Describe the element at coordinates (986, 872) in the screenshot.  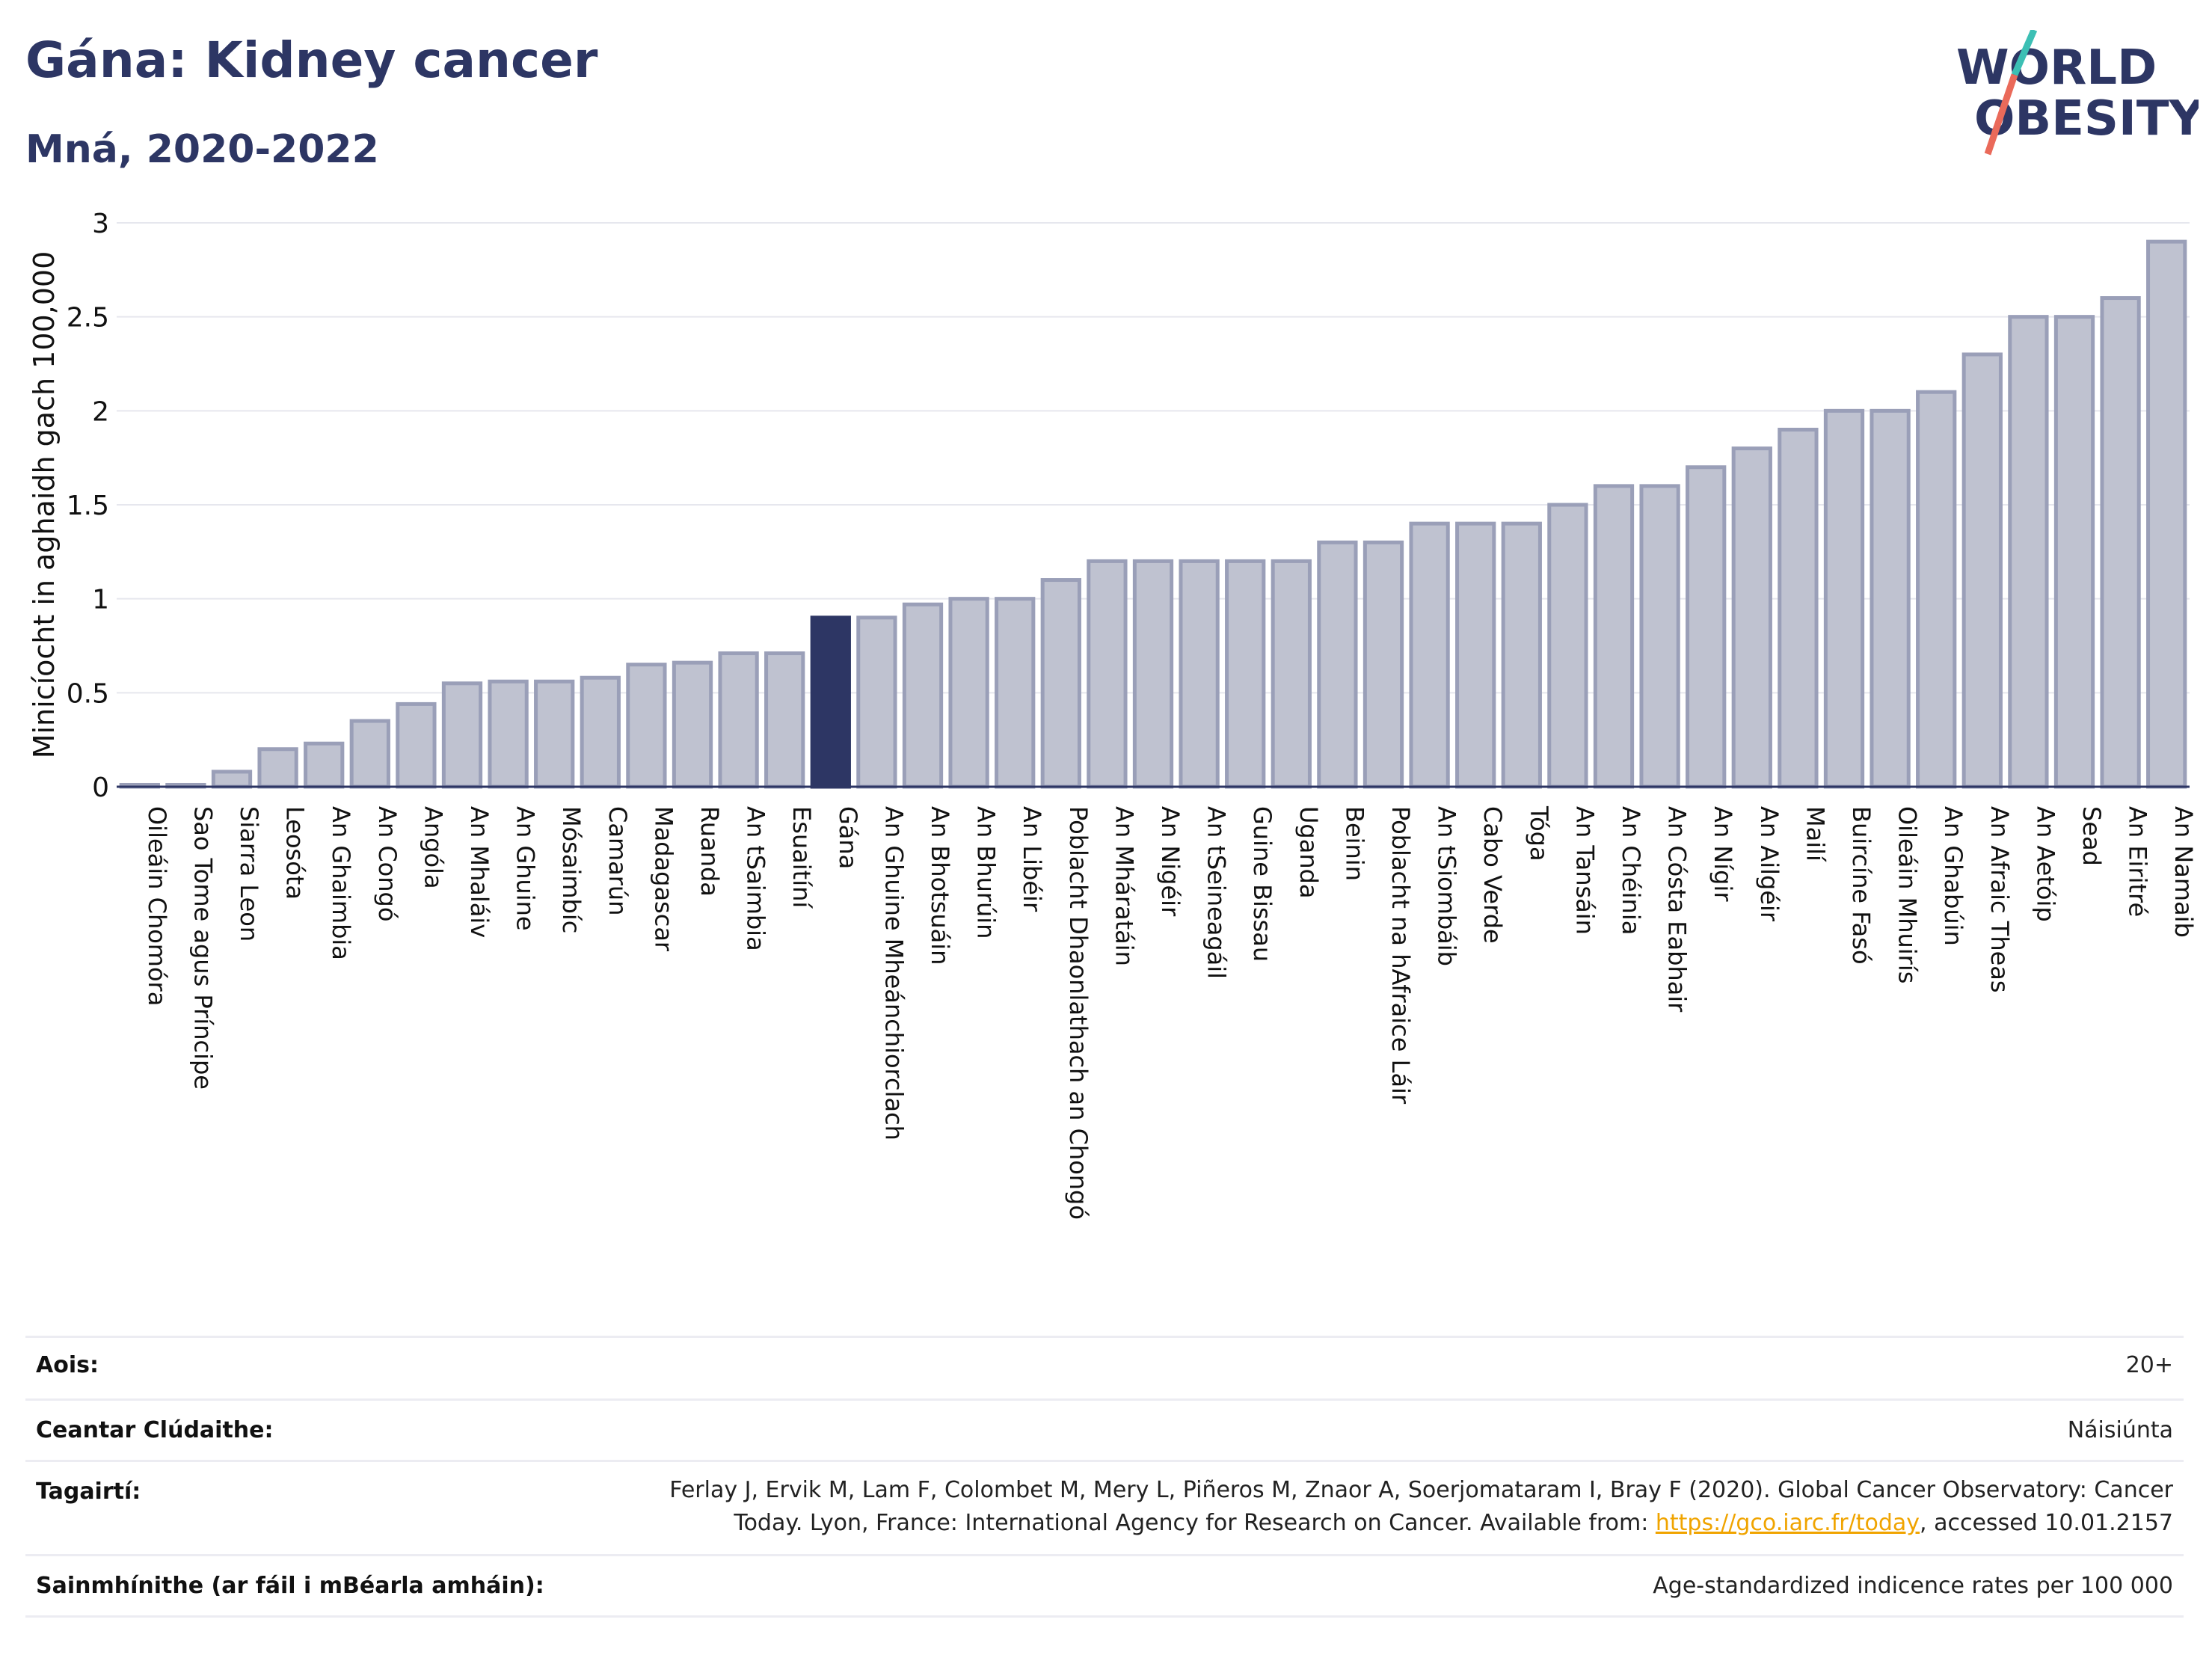
I see `x-tick-label: An Bhurúin` at that location.